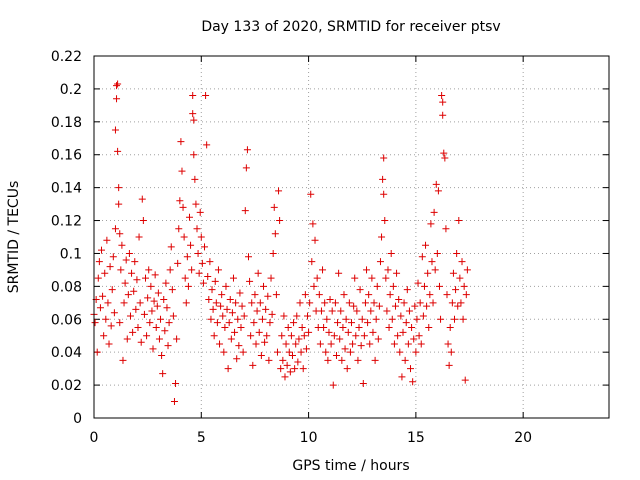 This screenshot has width=640, height=480. I want to click on y-tick-label: 0.06, so click(66, 320).